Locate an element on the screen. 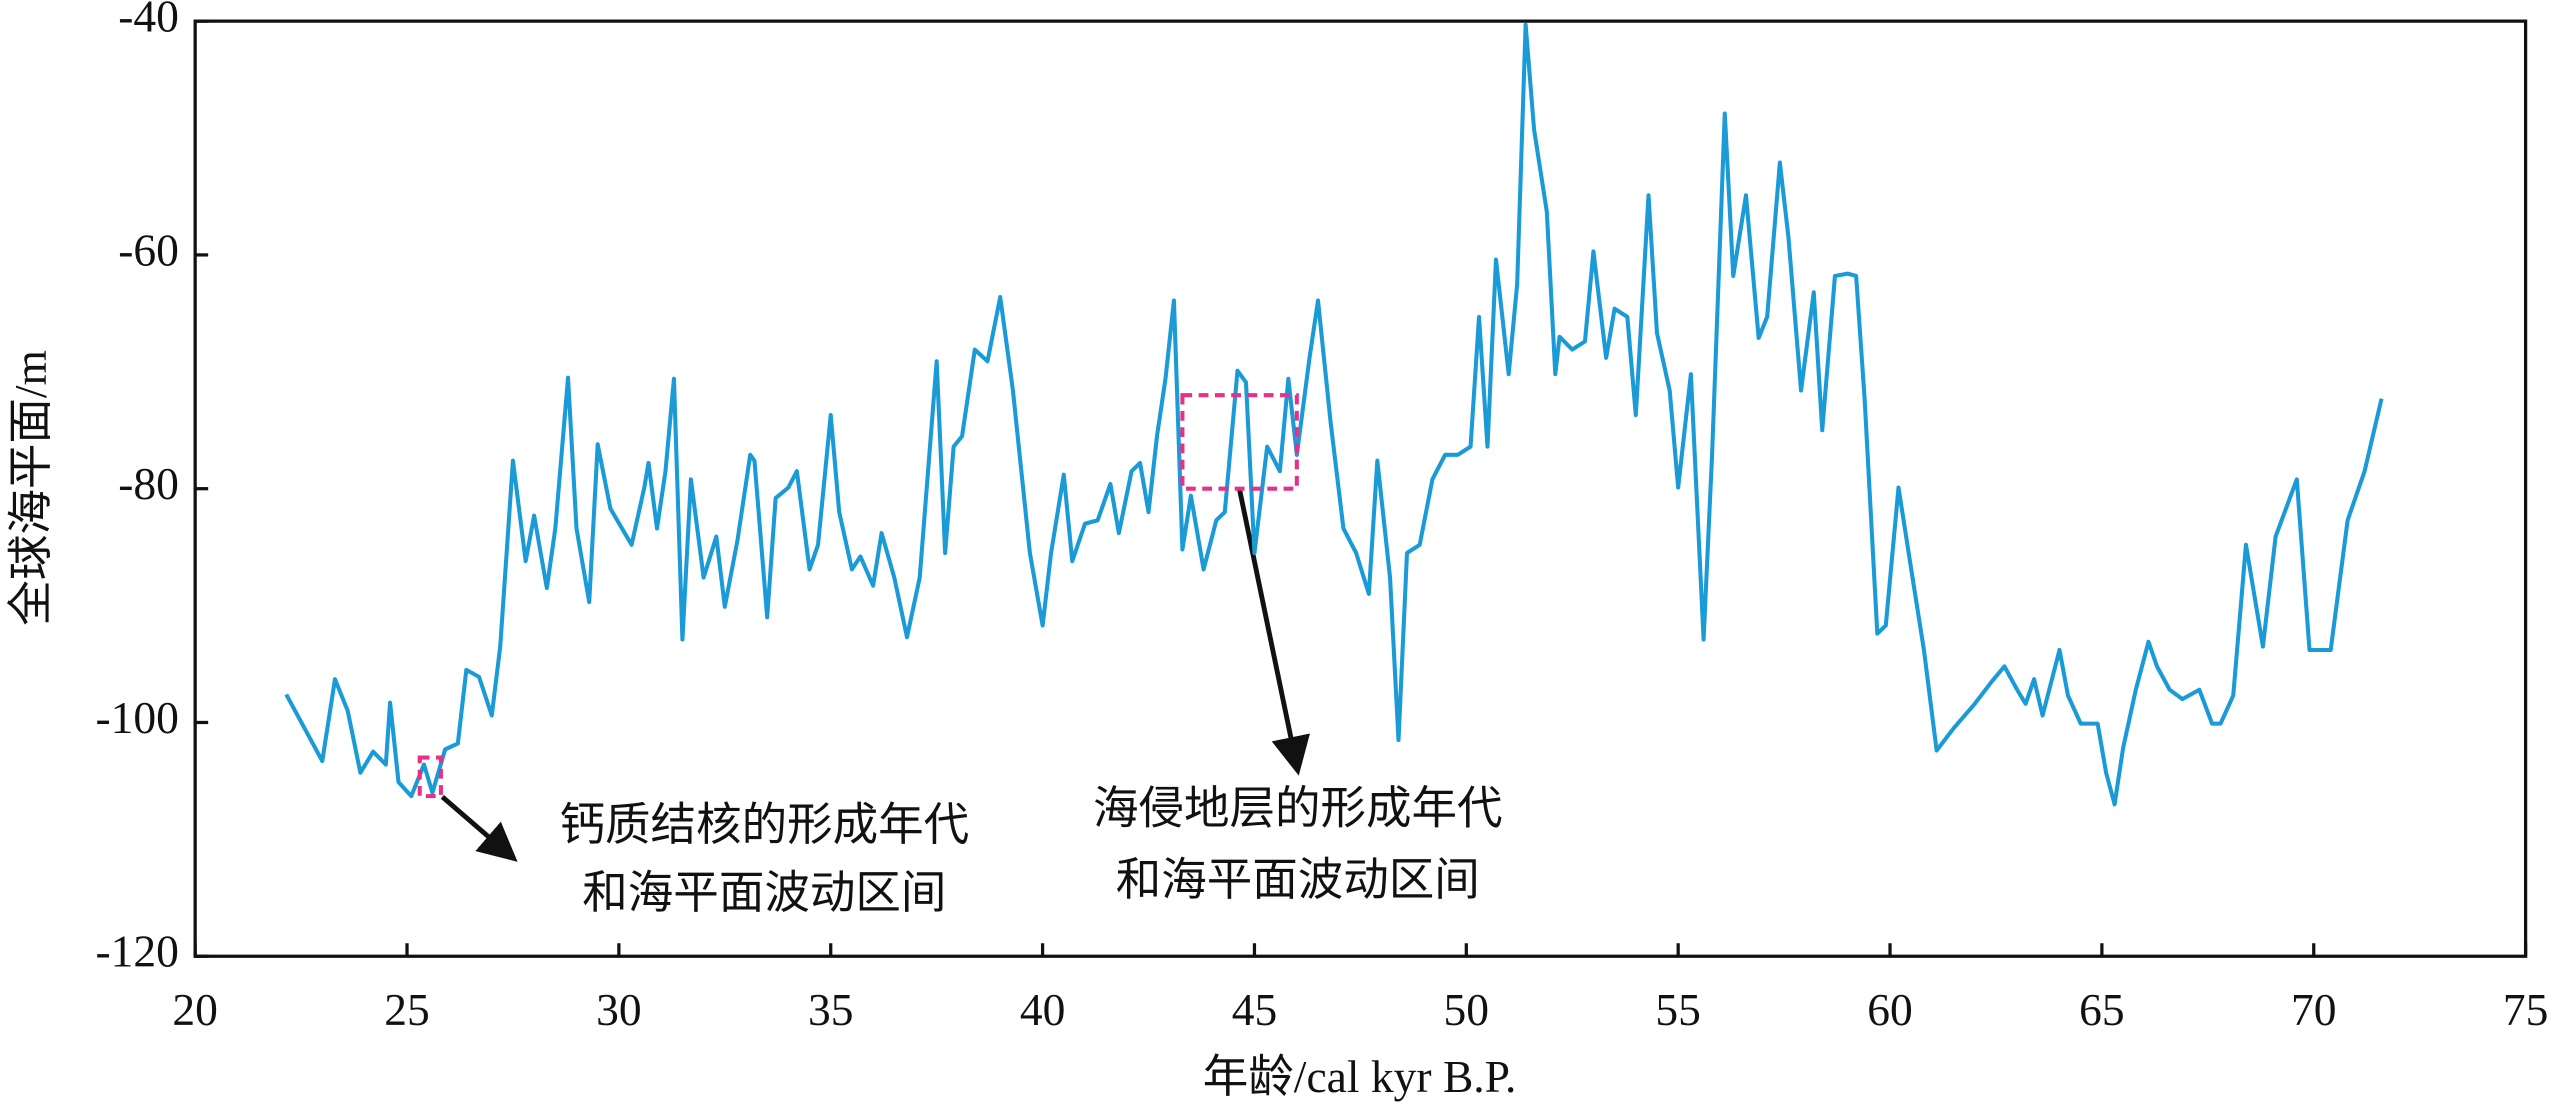  annotation-text: 海侵地层的形成年代 is located at coordinates (1298, 808).